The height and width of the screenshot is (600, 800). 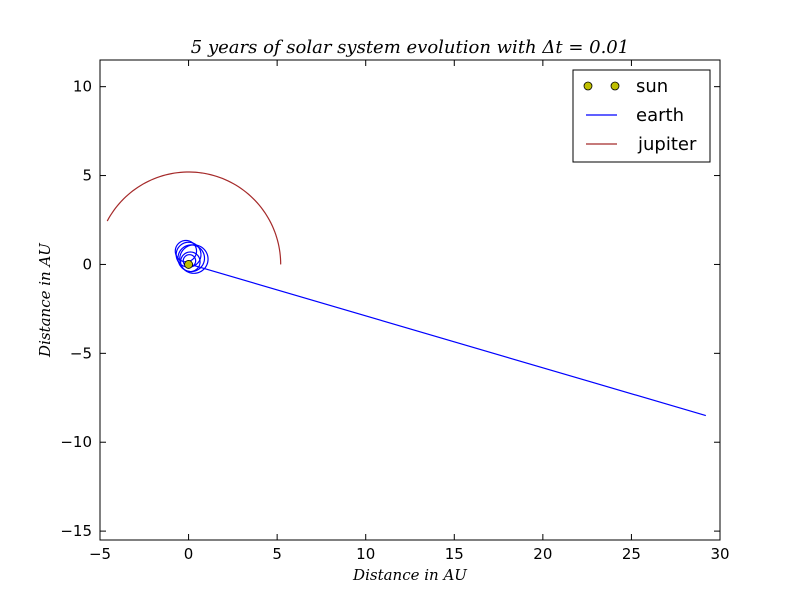 What do you see at coordinates (82, 87) in the screenshot?
I see `y-tick-label: 10` at bounding box center [82, 87].